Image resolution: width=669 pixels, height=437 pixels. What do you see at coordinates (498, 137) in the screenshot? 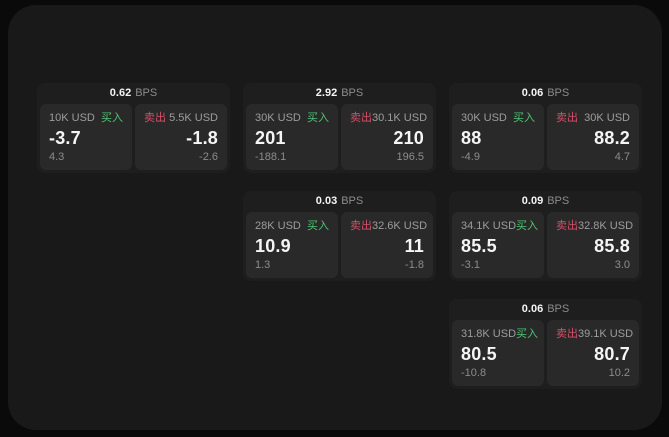
I see `buy-quote-tile: 30K USD 买入 88 -4.9` at bounding box center [498, 137].